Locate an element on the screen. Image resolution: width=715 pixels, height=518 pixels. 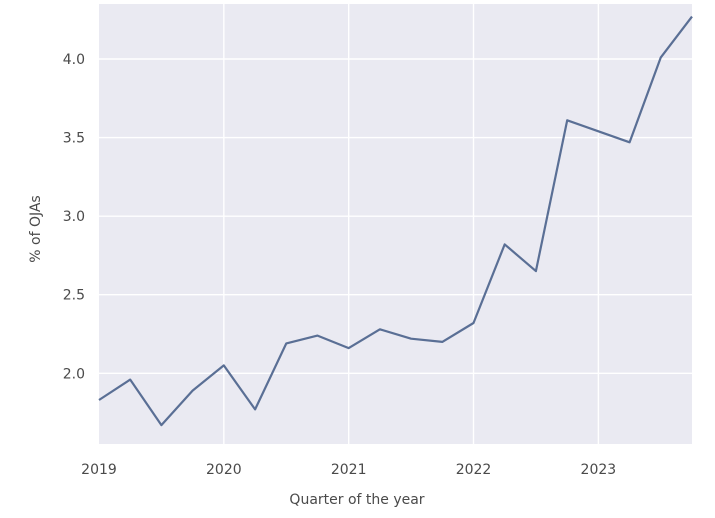
y-axis-ticks: 2.0 2.5 3.0 3.5 4.0 is located at coordinates (74, 217).